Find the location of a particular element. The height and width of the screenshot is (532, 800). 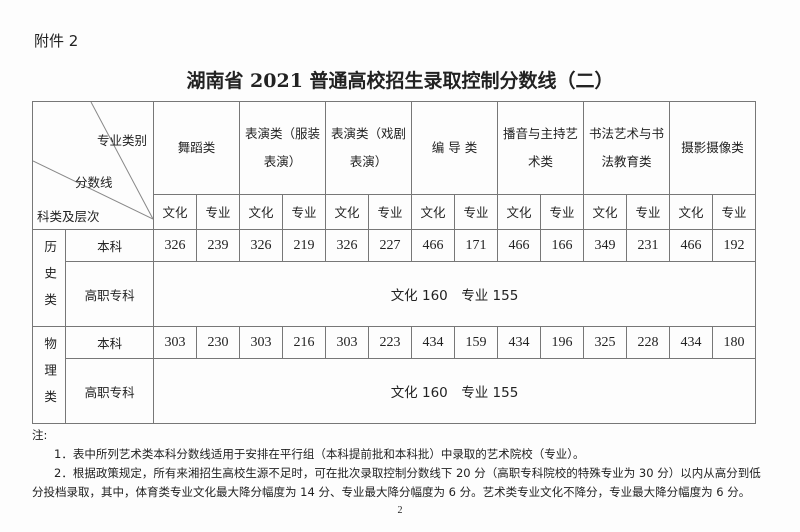

corner-cell: 专业类别 分数线 科类及层次 is located at coordinates (93, 165).